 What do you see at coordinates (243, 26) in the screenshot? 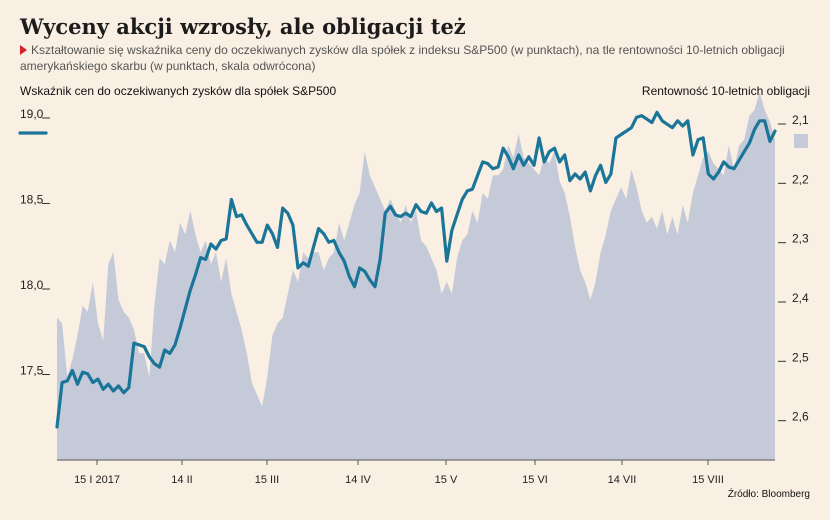
I see `chart-title: Wyceny akcji wzrosły, ale obligacji też` at bounding box center [243, 26].